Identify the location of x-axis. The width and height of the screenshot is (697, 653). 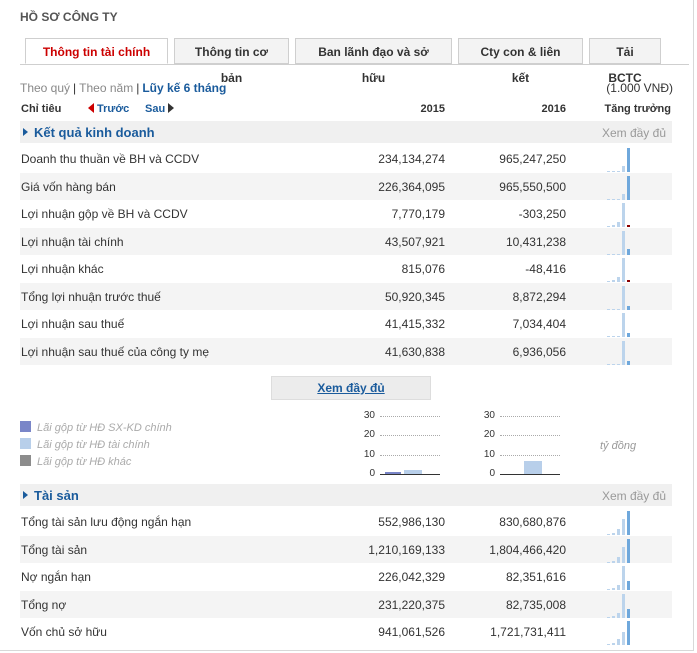
(410, 474).